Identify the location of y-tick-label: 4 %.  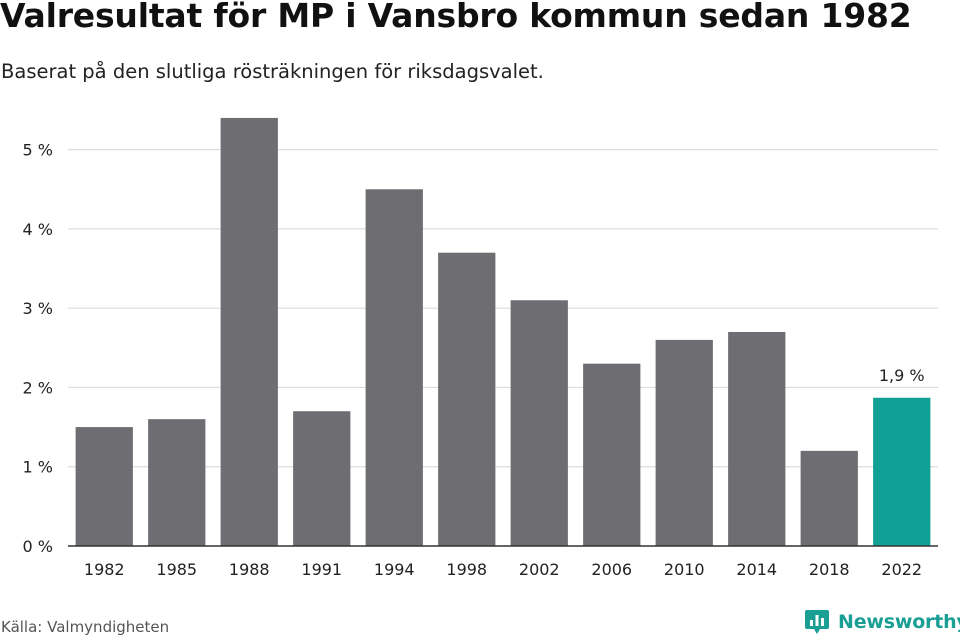
(38, 229).